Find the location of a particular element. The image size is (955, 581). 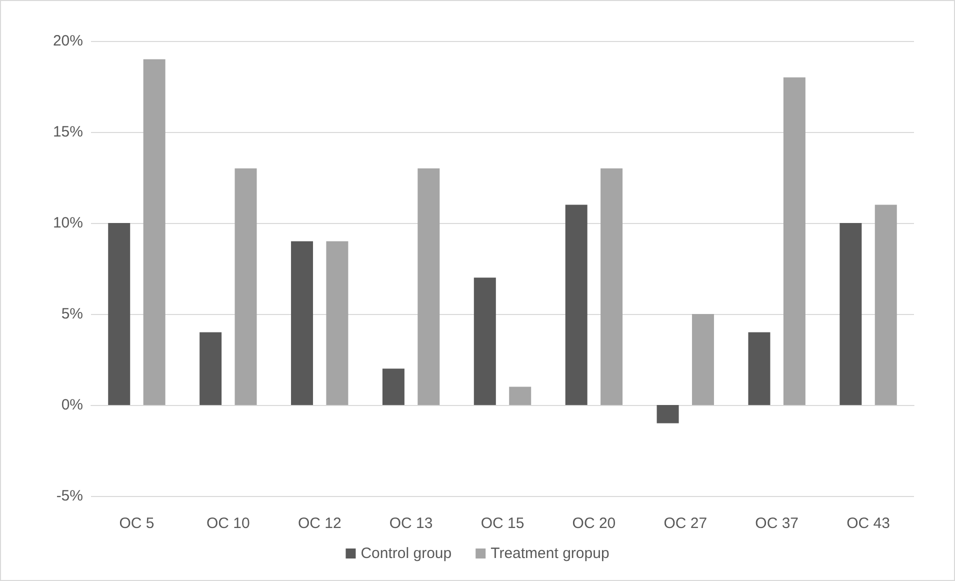

x-tick-label: OC 5 is located at coordinates (136, 523).